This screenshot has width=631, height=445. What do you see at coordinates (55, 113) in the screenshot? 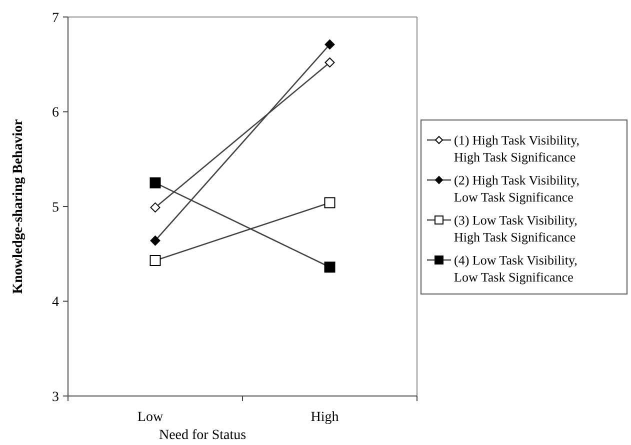
I see `y-tick-label: 6` at bounding box center [55, 113].